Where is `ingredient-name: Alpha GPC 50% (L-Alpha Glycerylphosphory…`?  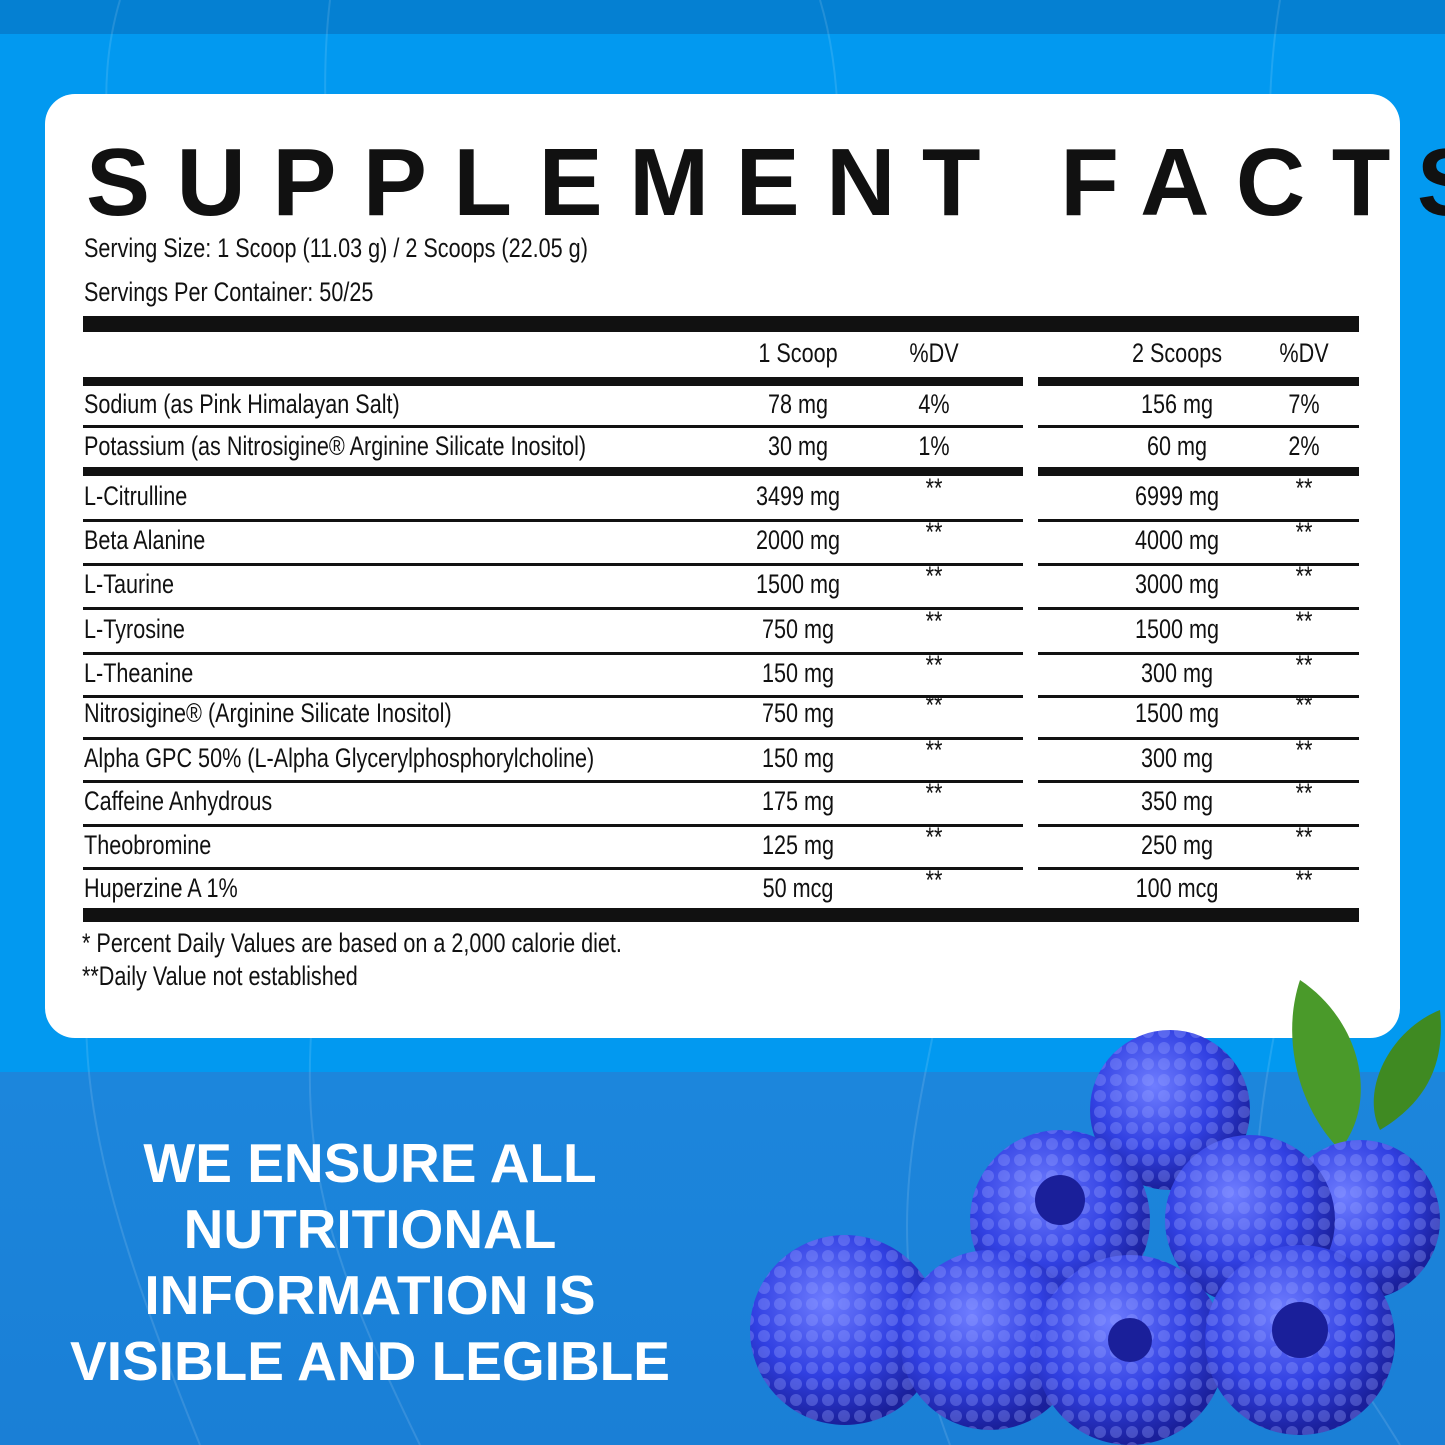 ingredient-name: Alpha GPC 50% (L-Alpha Glycerylphosphory… is located at coordinates (339, 758).